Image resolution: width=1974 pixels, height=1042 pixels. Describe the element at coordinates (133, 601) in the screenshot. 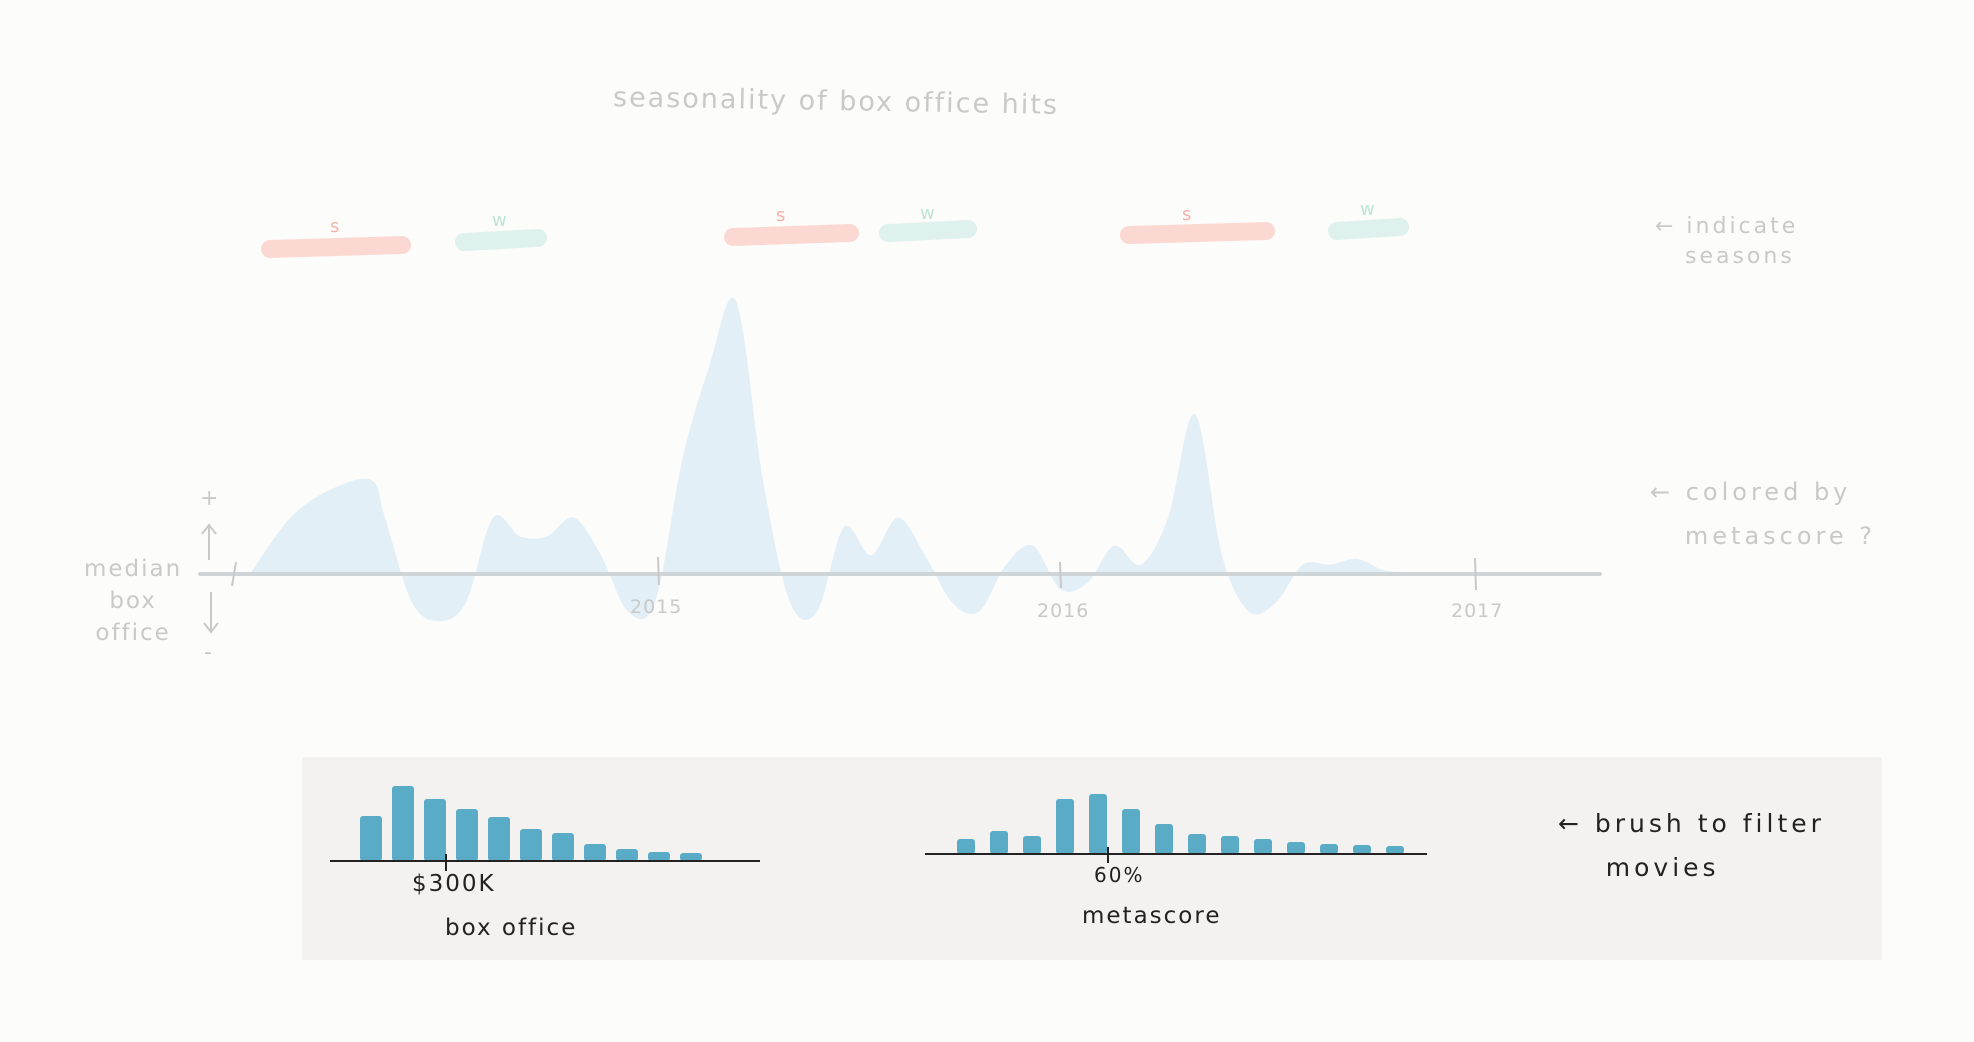

I see `y-axis-label: median box office` at that location.